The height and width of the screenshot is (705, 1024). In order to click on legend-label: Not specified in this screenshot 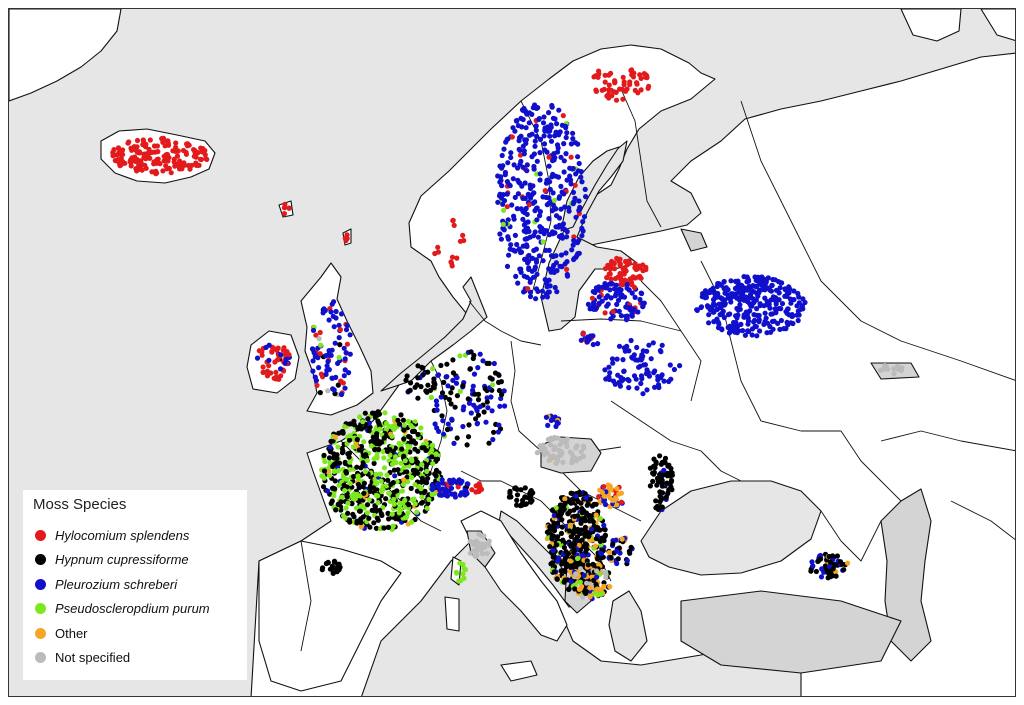, I will do `click(93, 658)`.